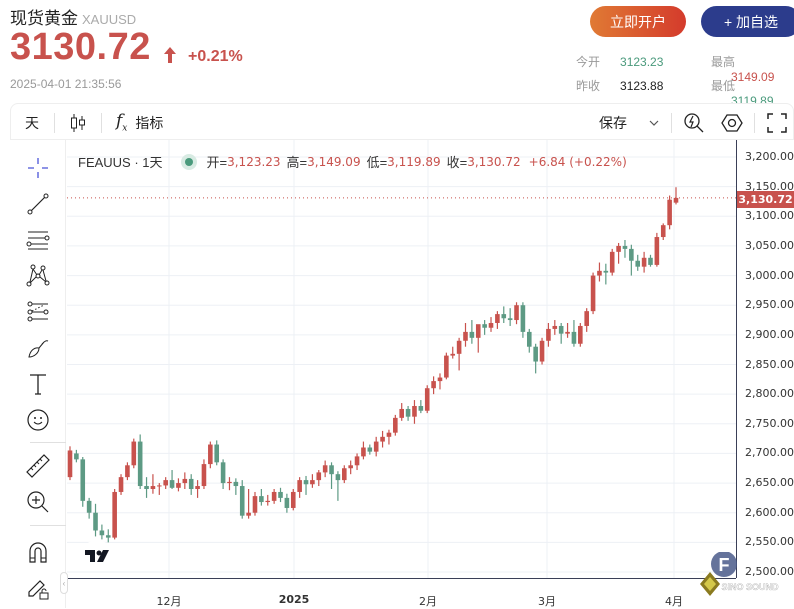 The image size is (794, 609). What do you see at coordinates (769, 483) in the screenshot?
I see `y-tick-label: 2,650.00` at bounding box center [769, 483].